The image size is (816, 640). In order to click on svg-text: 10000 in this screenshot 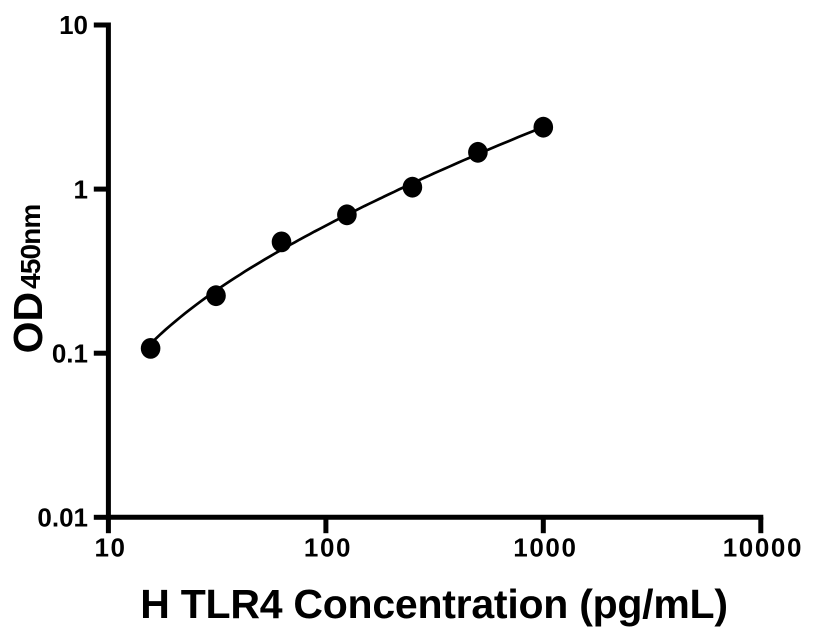, I will do `click(763, 547)`.